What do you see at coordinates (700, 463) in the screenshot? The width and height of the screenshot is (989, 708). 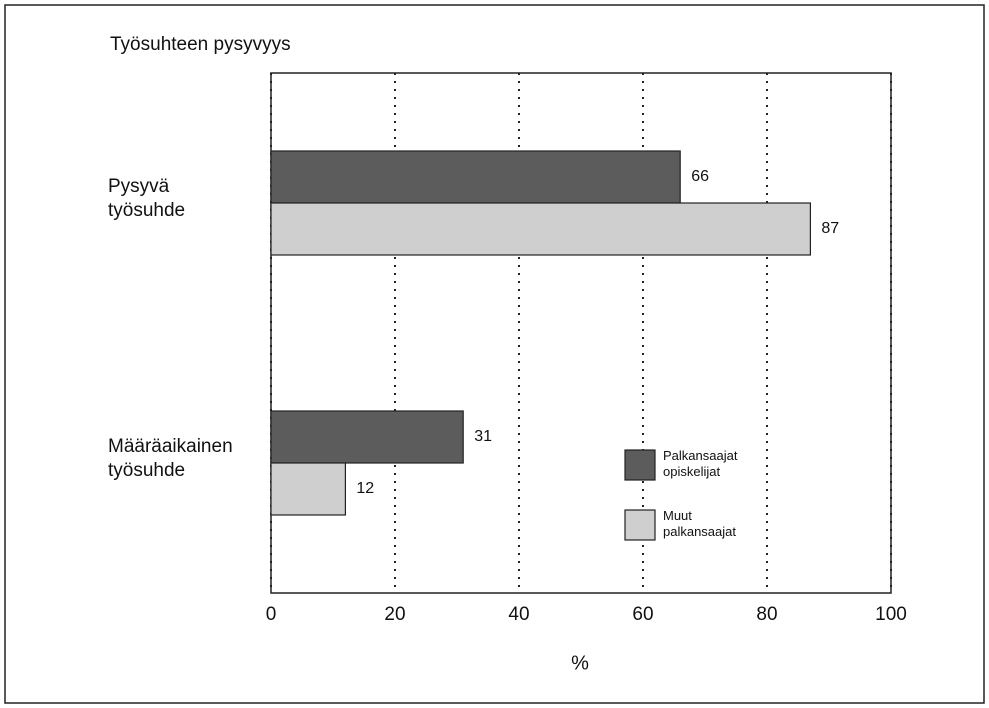 I see `legend-label: Palkansaajat opiskelijat` at bounding box center [700, 463].